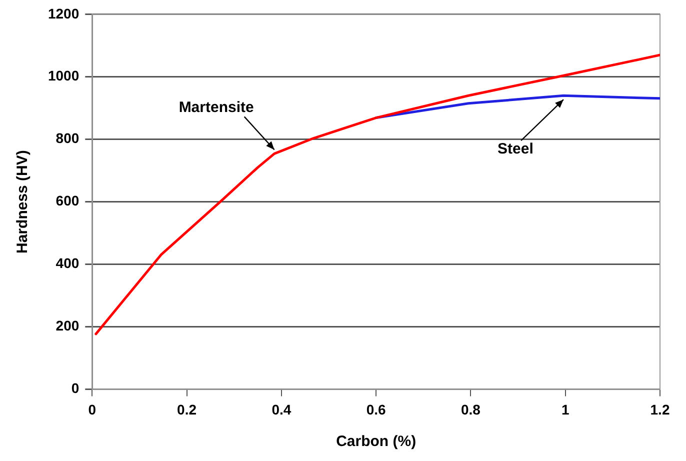 This screenshot has height=461, width=686. What do you see at coordinates (516, 149) in the screenshot?
I see `annotation: Steel` at bounding box center [516, 149].